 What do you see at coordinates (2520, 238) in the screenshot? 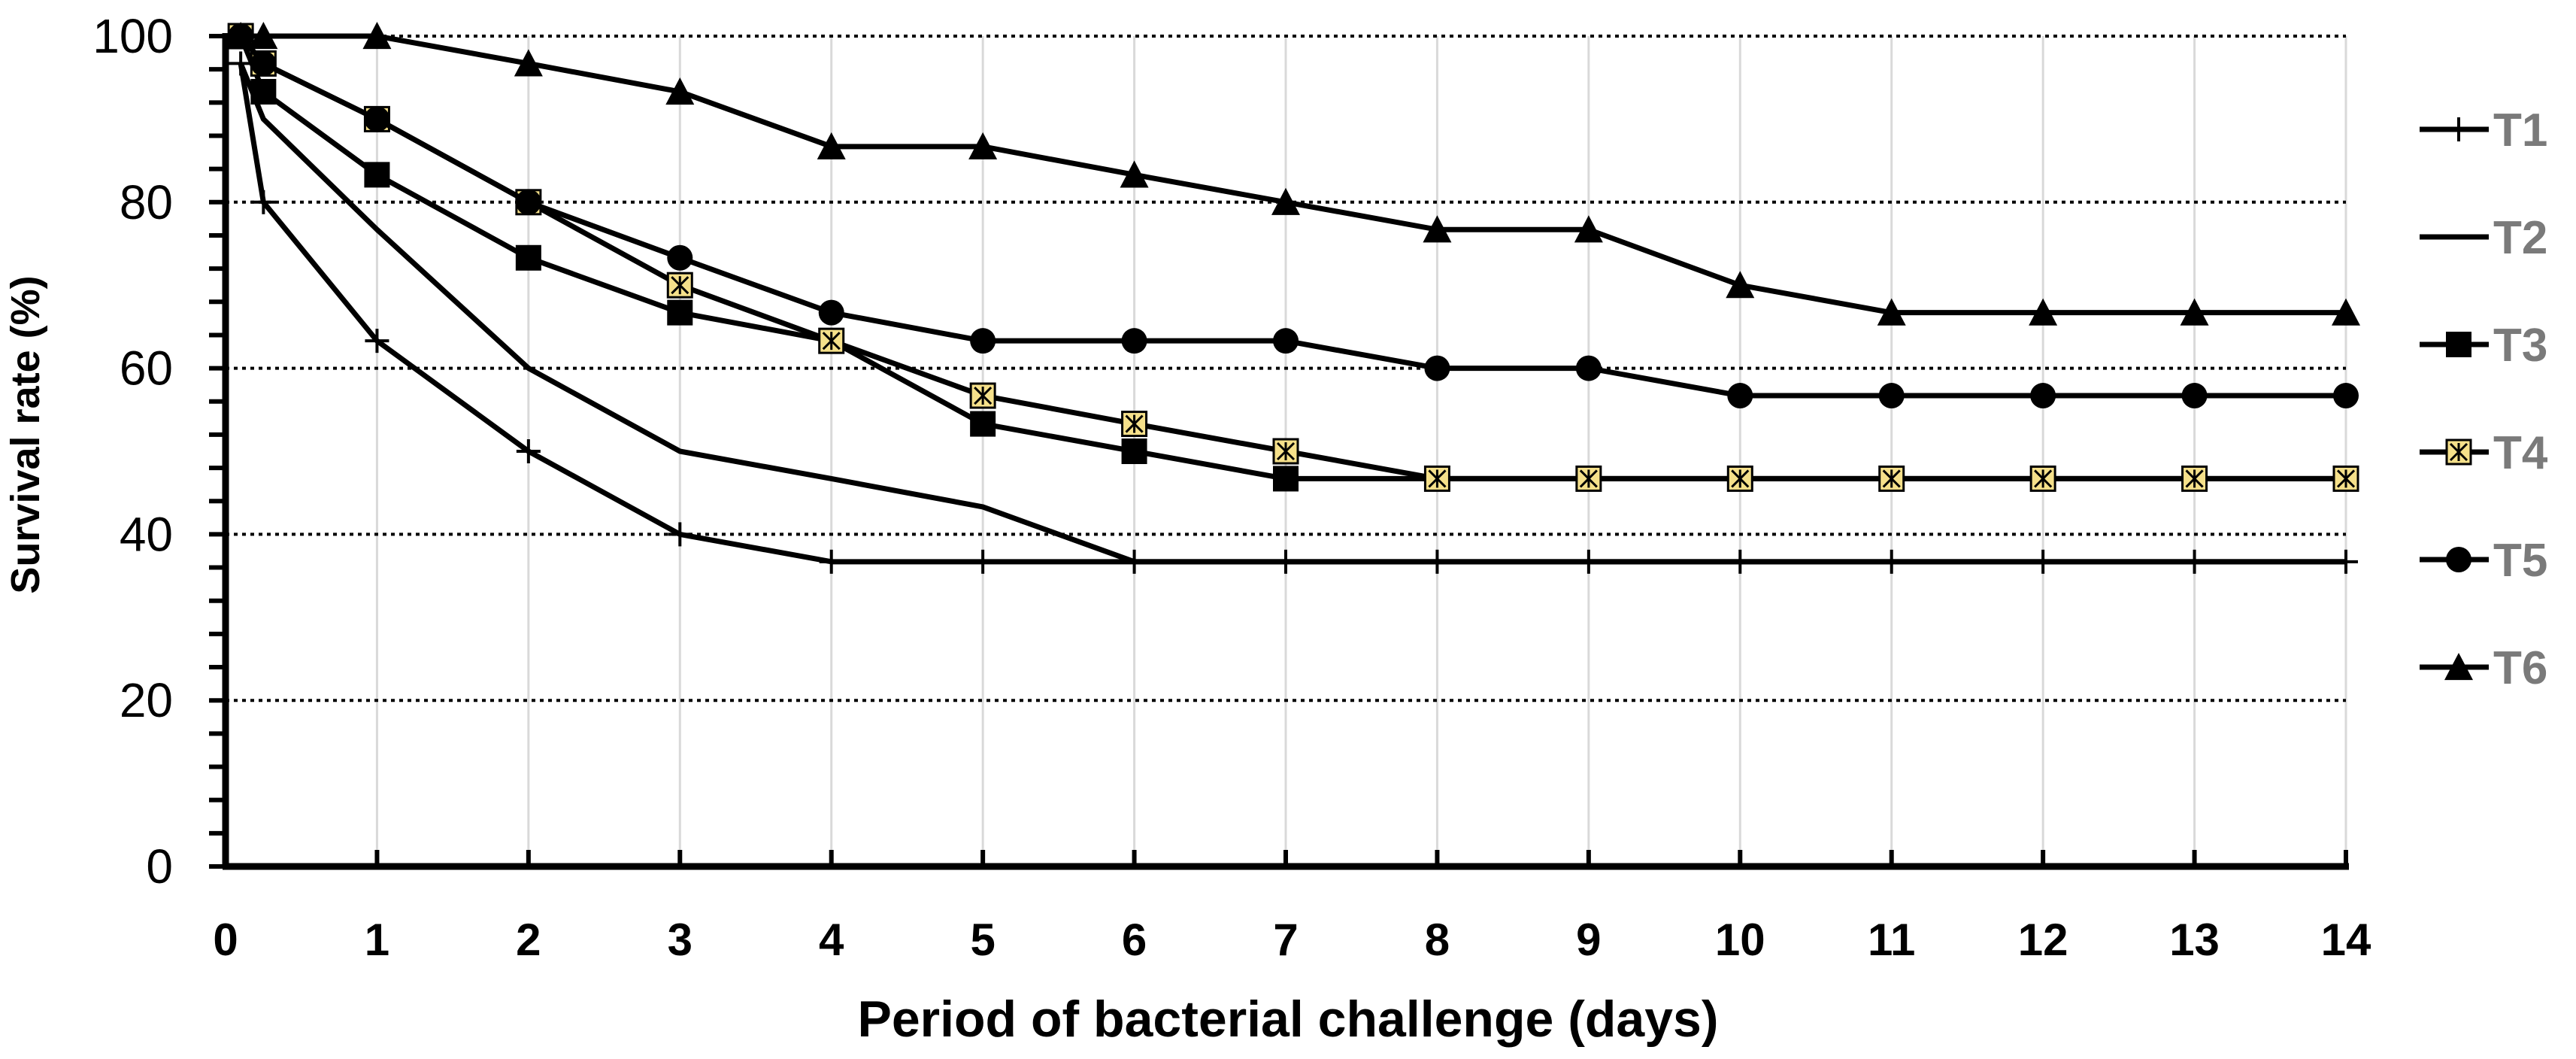
I see `legend-label-t2: T2` at bounding box center [2520, 238].